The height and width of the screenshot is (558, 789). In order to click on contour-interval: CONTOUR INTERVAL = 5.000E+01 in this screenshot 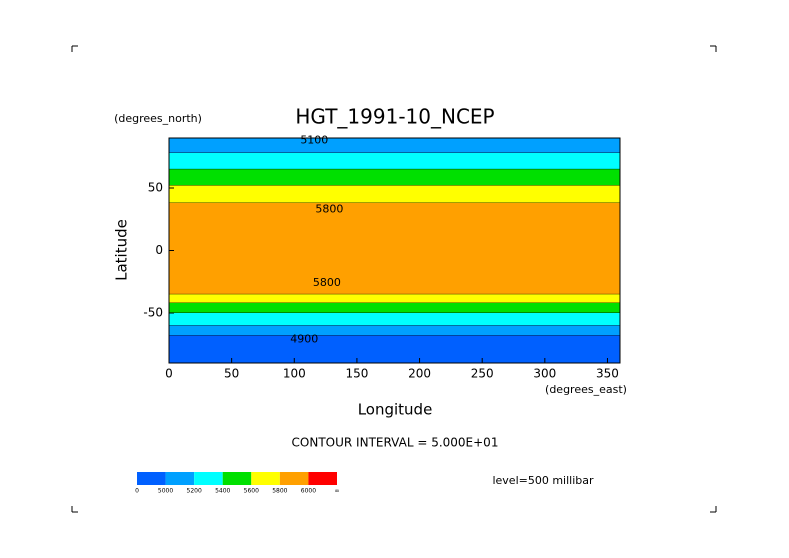, I will do `click(395, 443)`.